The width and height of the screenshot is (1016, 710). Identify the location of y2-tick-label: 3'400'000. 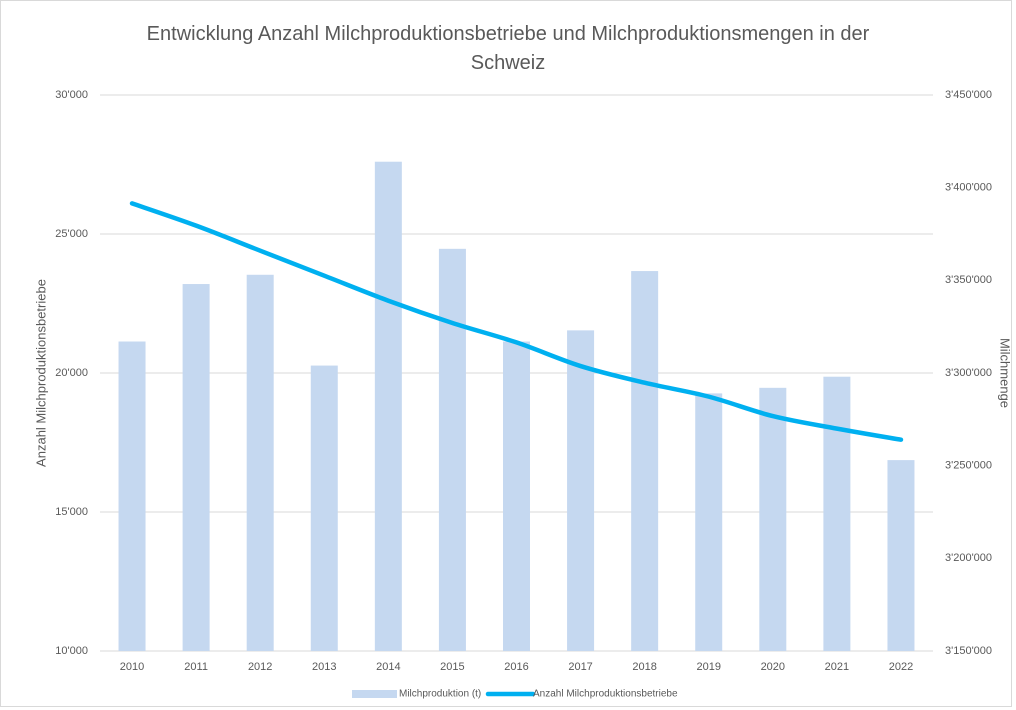
(968, 188).